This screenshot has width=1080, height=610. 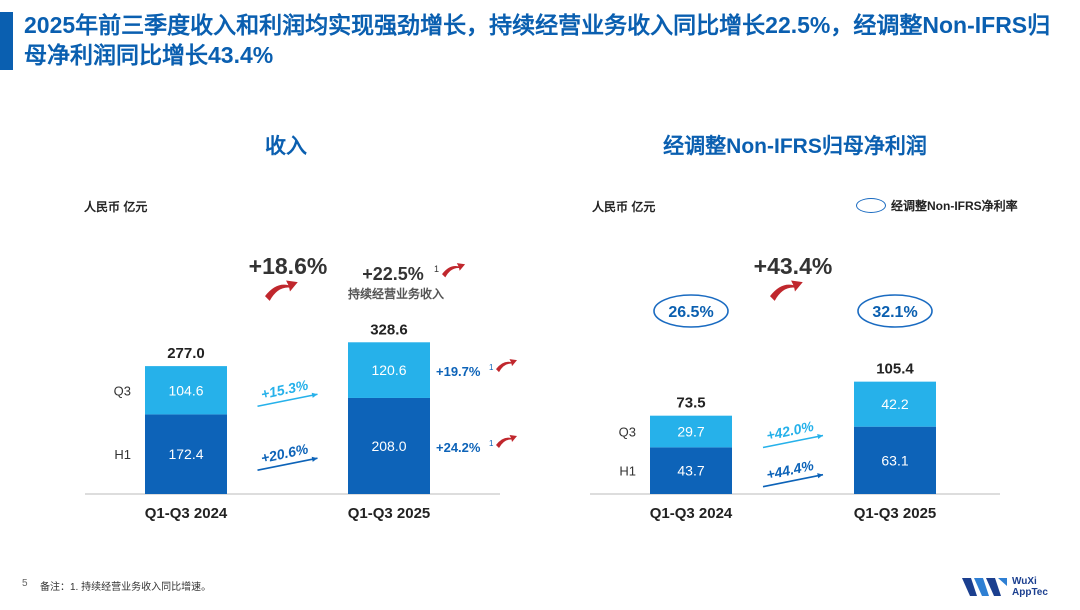 I want to click on continuing-growth-arrow, so click(x=454, y=270).